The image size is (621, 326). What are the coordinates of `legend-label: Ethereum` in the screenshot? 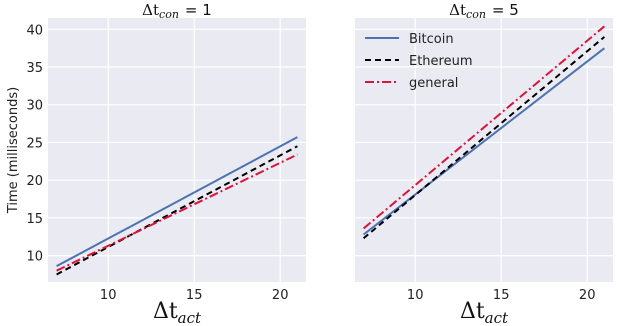 It's located at (441, 61).